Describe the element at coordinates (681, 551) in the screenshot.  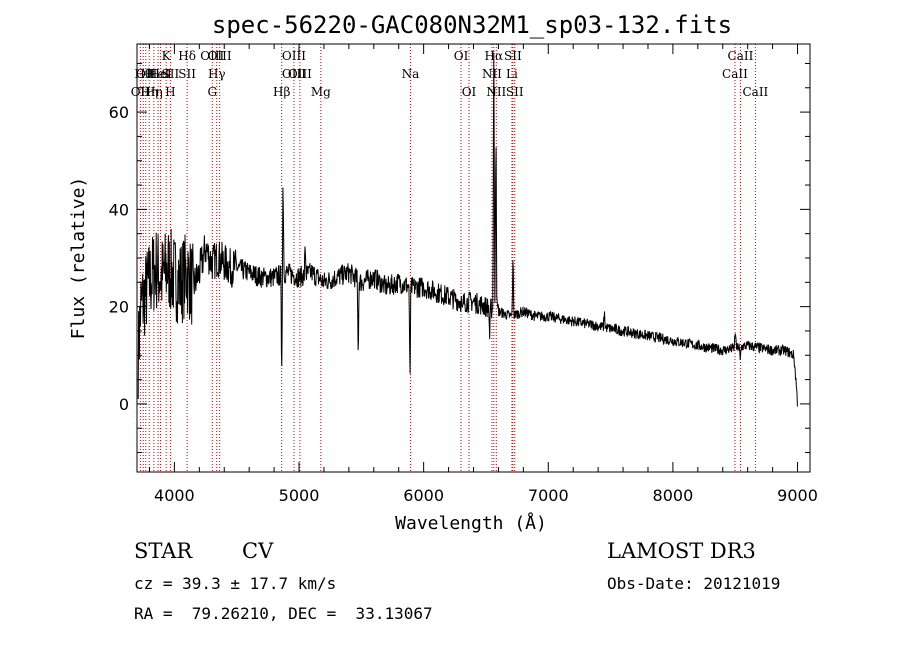
I see `survey-name: LAMOST DR3` at that location.